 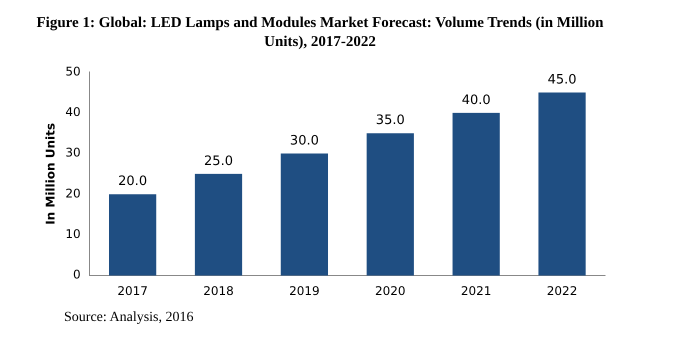 What do you see at coordinates (390, 120) in the screenshot?
I see `data-label: 35.0` at bounding box center [390, 120].